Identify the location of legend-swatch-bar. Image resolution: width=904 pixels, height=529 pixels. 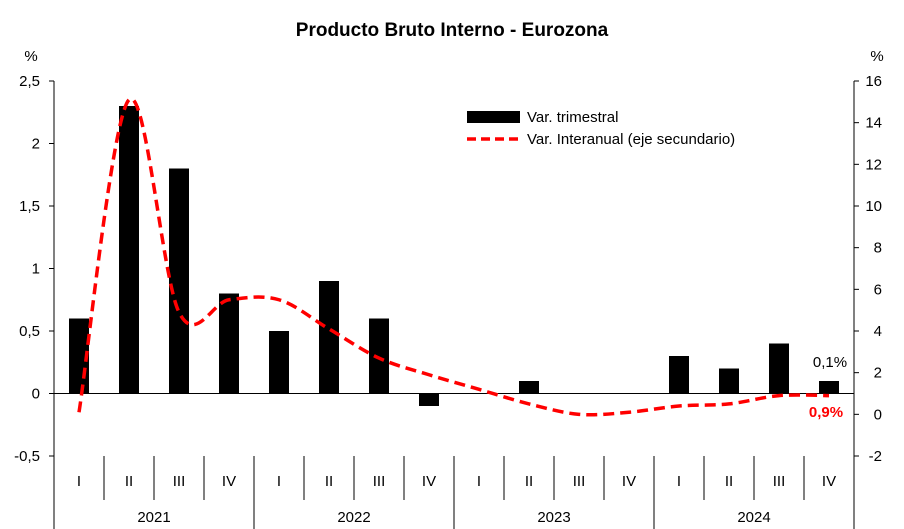
(493, 117).